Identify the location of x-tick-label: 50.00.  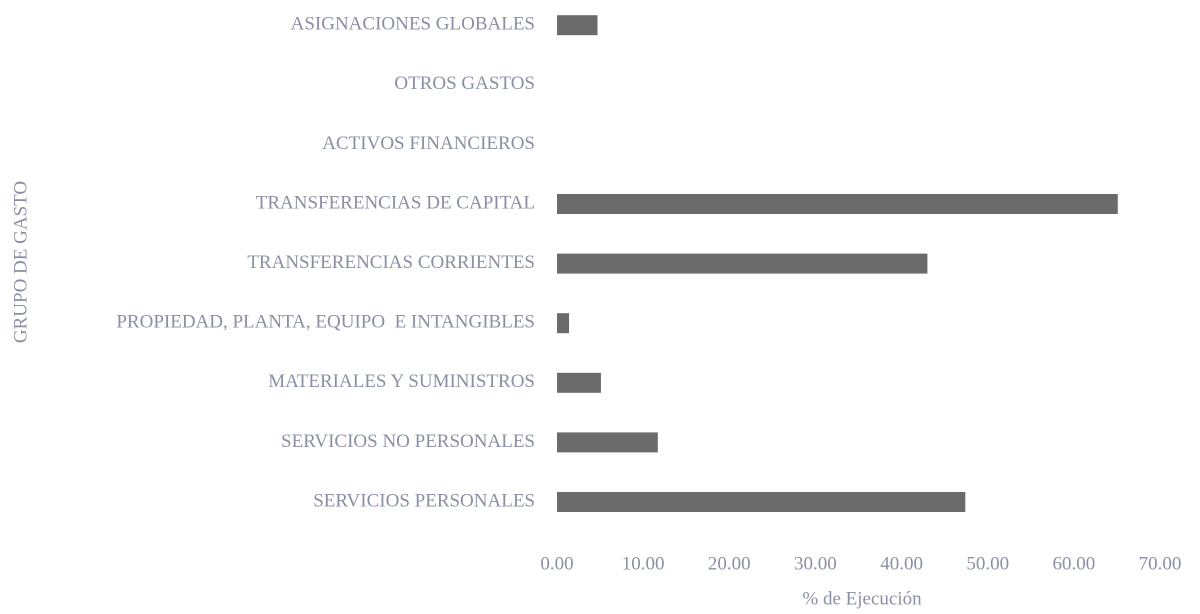
(987, 563).